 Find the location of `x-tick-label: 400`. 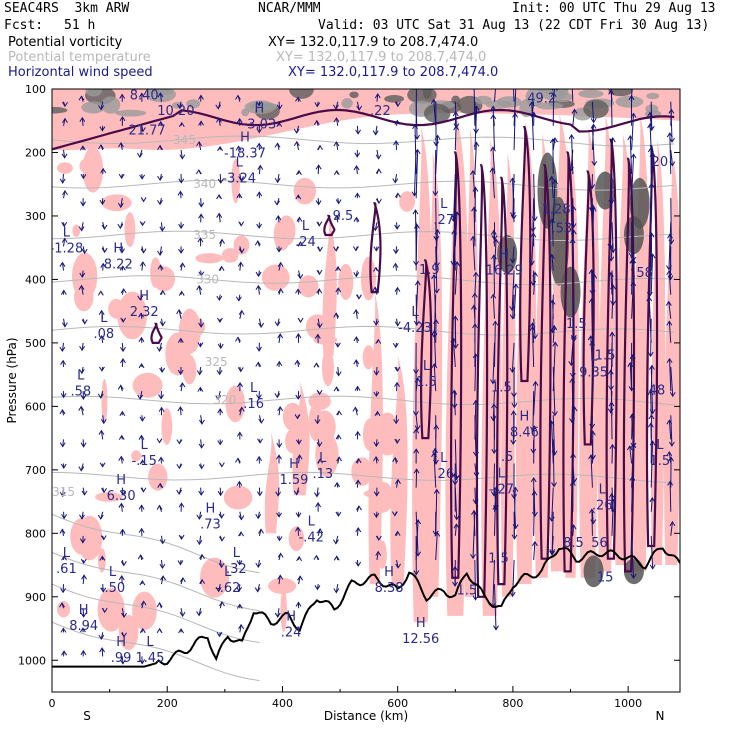

x-tick-label: 400 is located at coordinates (282, 703).